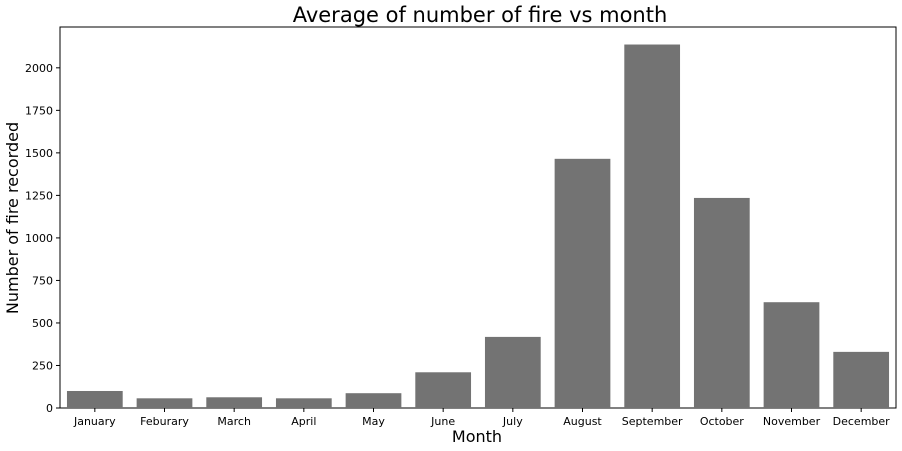  Describe the element at coordinates (862, 421) in the screenshot. I see `x-tick-label: December` at that location.